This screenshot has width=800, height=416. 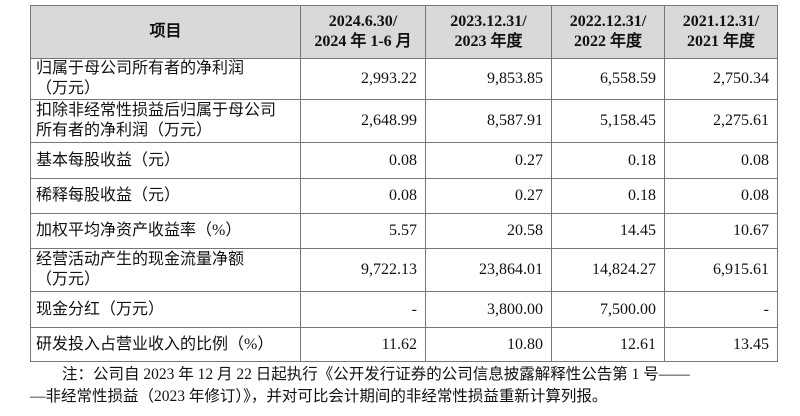 I want to click on value-text: 20.58, so click(x=525, y=230).